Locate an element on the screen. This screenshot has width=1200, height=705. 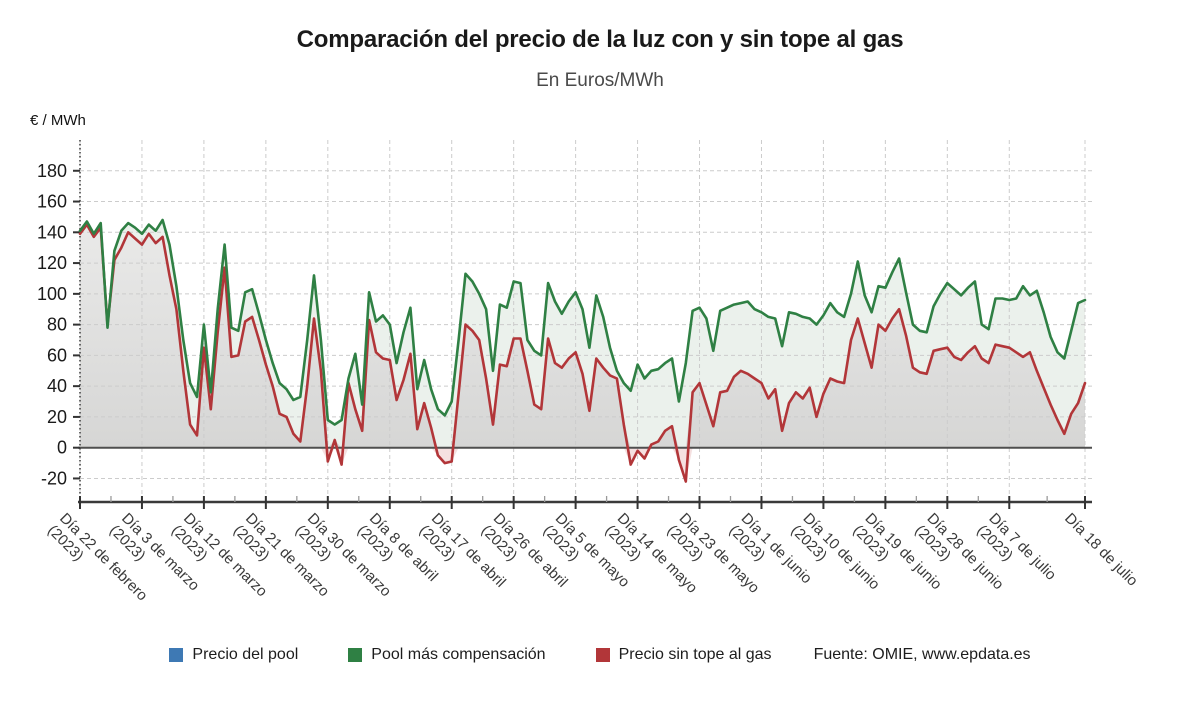
legend-swatch-red is located at coordinates (602, 655).